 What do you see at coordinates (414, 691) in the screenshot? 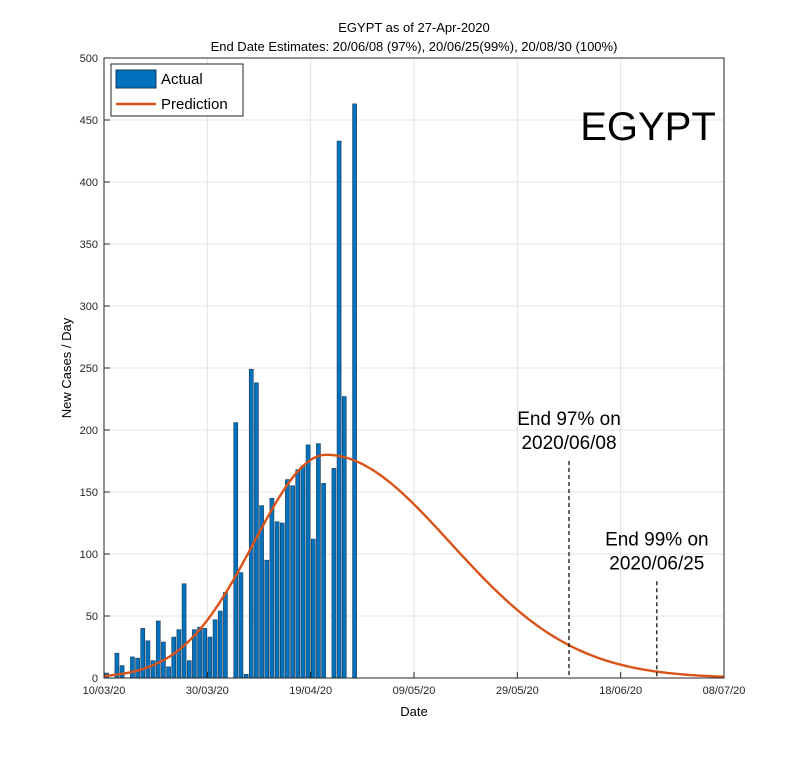
I see `x-tick-label: 09/05/20` at bounding box center [414, 691].